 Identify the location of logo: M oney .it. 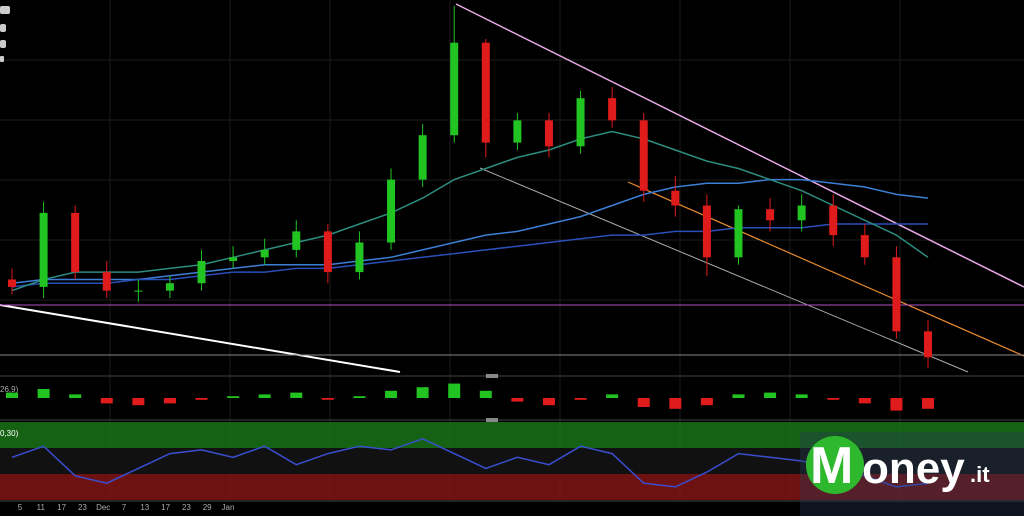
(912, 474).